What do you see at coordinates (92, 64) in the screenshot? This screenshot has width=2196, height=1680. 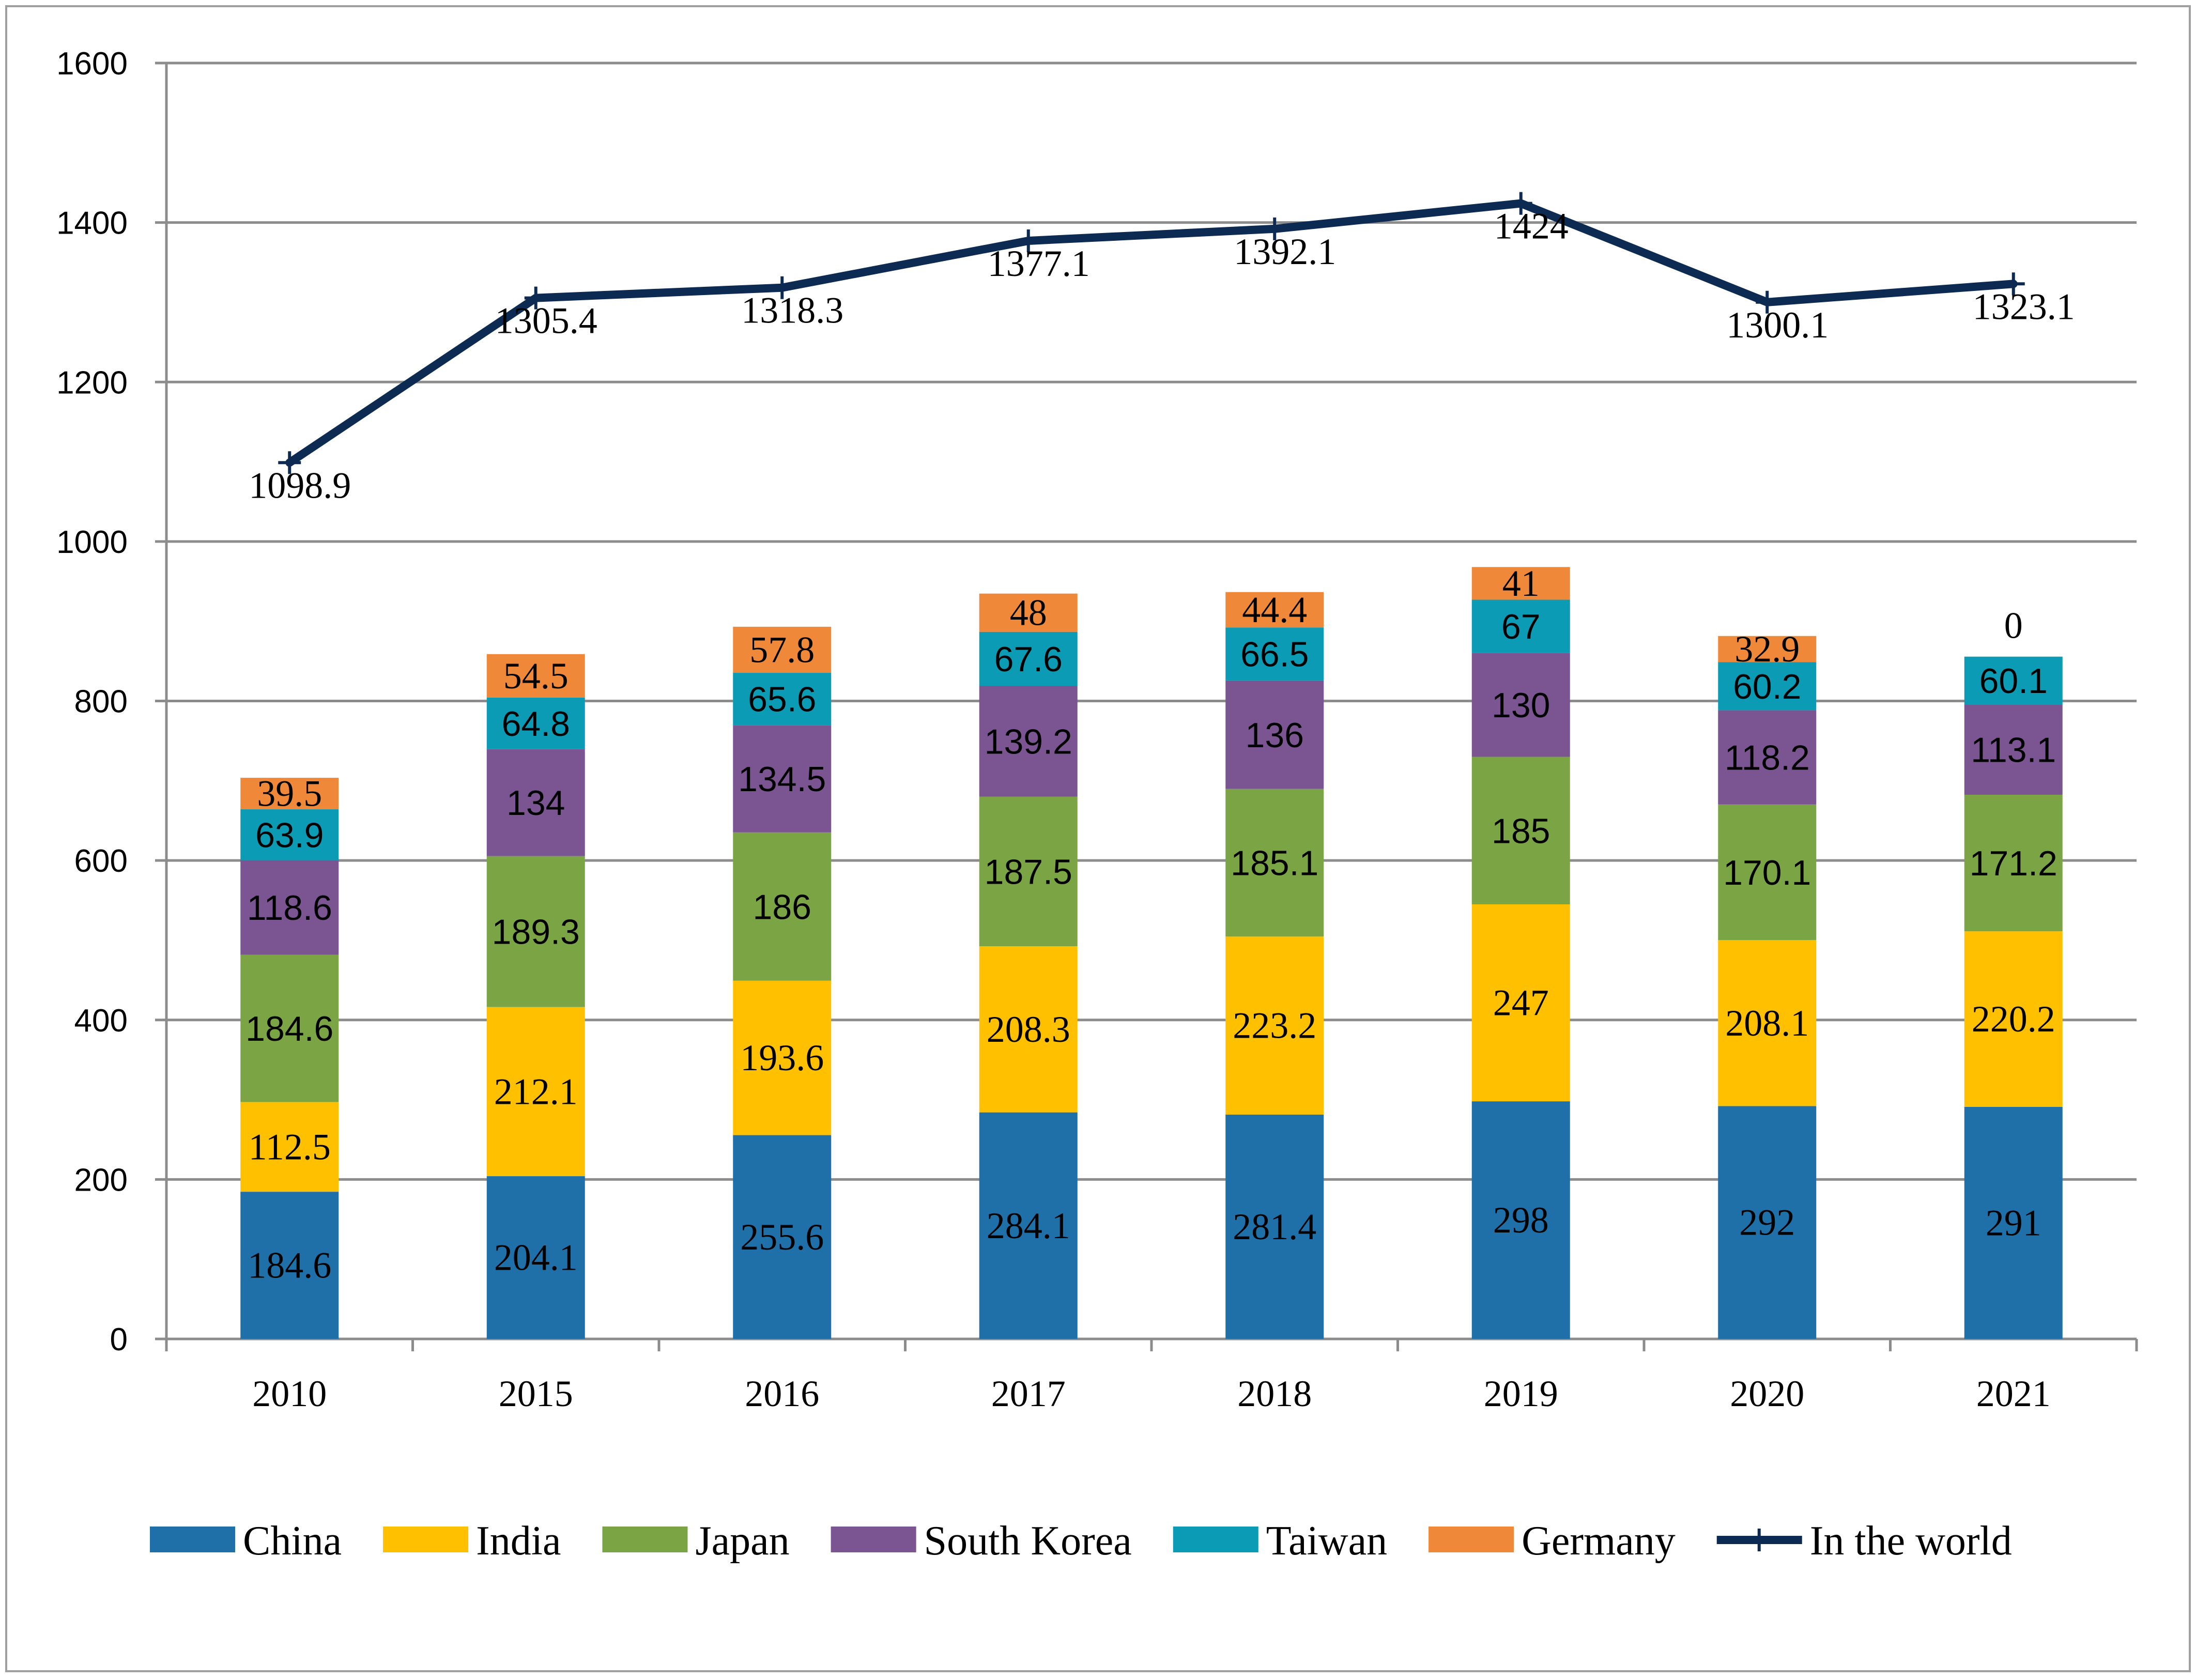 I see `y-tick-label: 1600` at bounding box center [92, 64].